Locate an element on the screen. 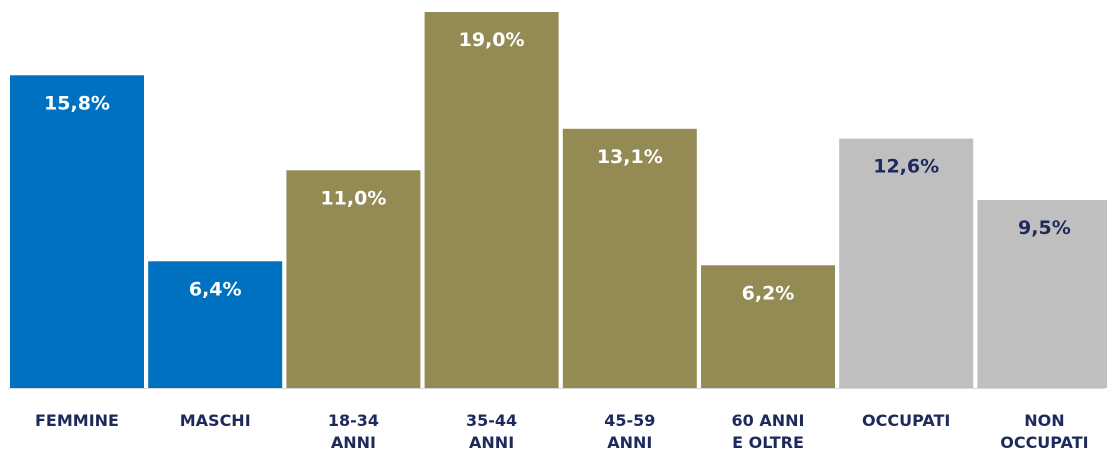 The image size is (1107, 456). bar-value-label-3: 19,0% is located at coordinates (492, 40).